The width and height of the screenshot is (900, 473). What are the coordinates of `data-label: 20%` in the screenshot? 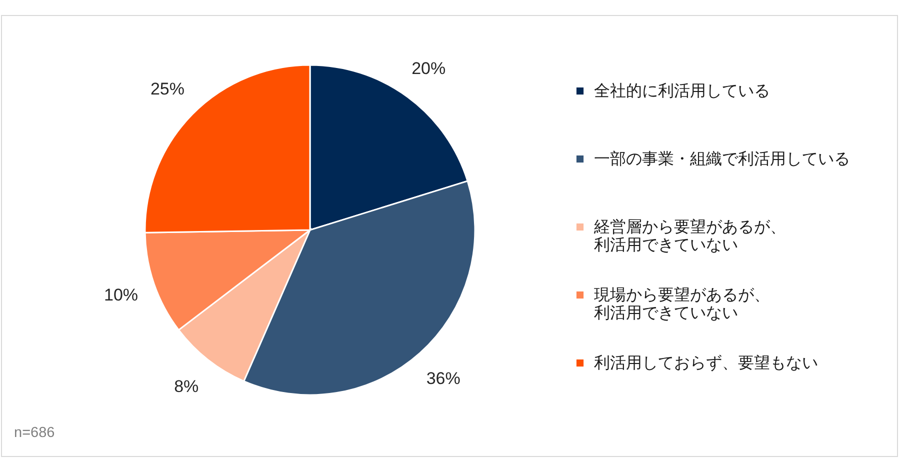 It's located at (429, 68).